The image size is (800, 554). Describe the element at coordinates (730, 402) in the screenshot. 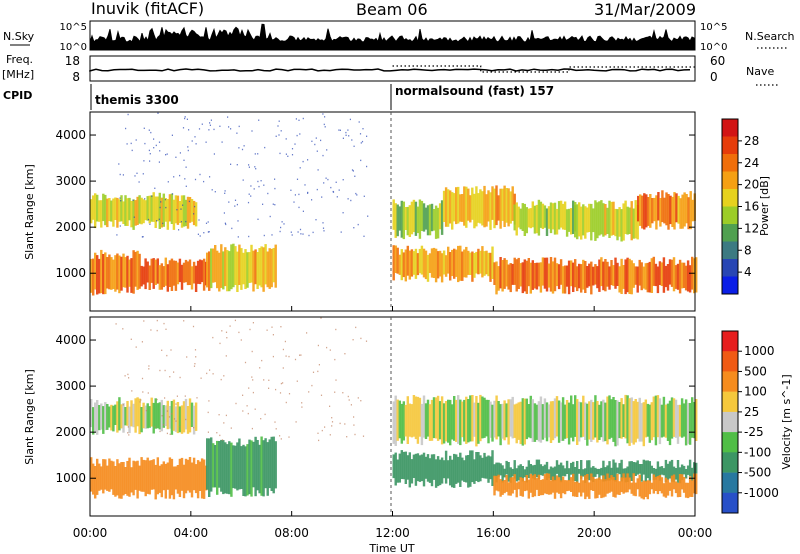

I see `velocity-colorbar-swatch` at that location.